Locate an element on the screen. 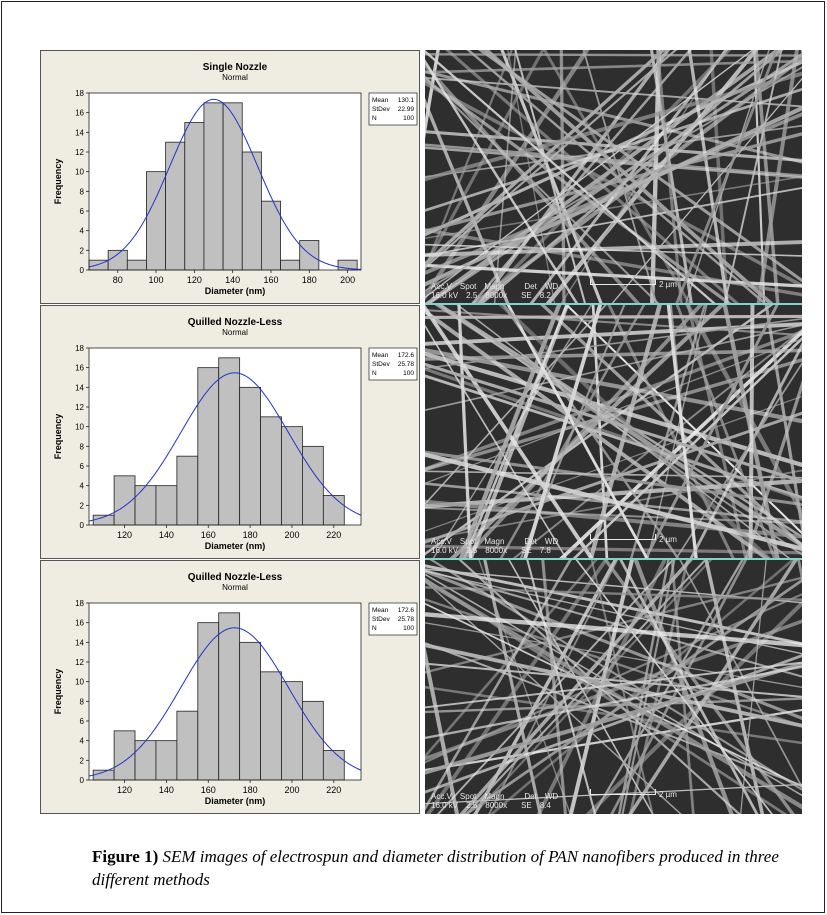 This screenshot has height=915, width=827. chart-title: Quilled Nozzle-Less is located at coordinates (235, 577).